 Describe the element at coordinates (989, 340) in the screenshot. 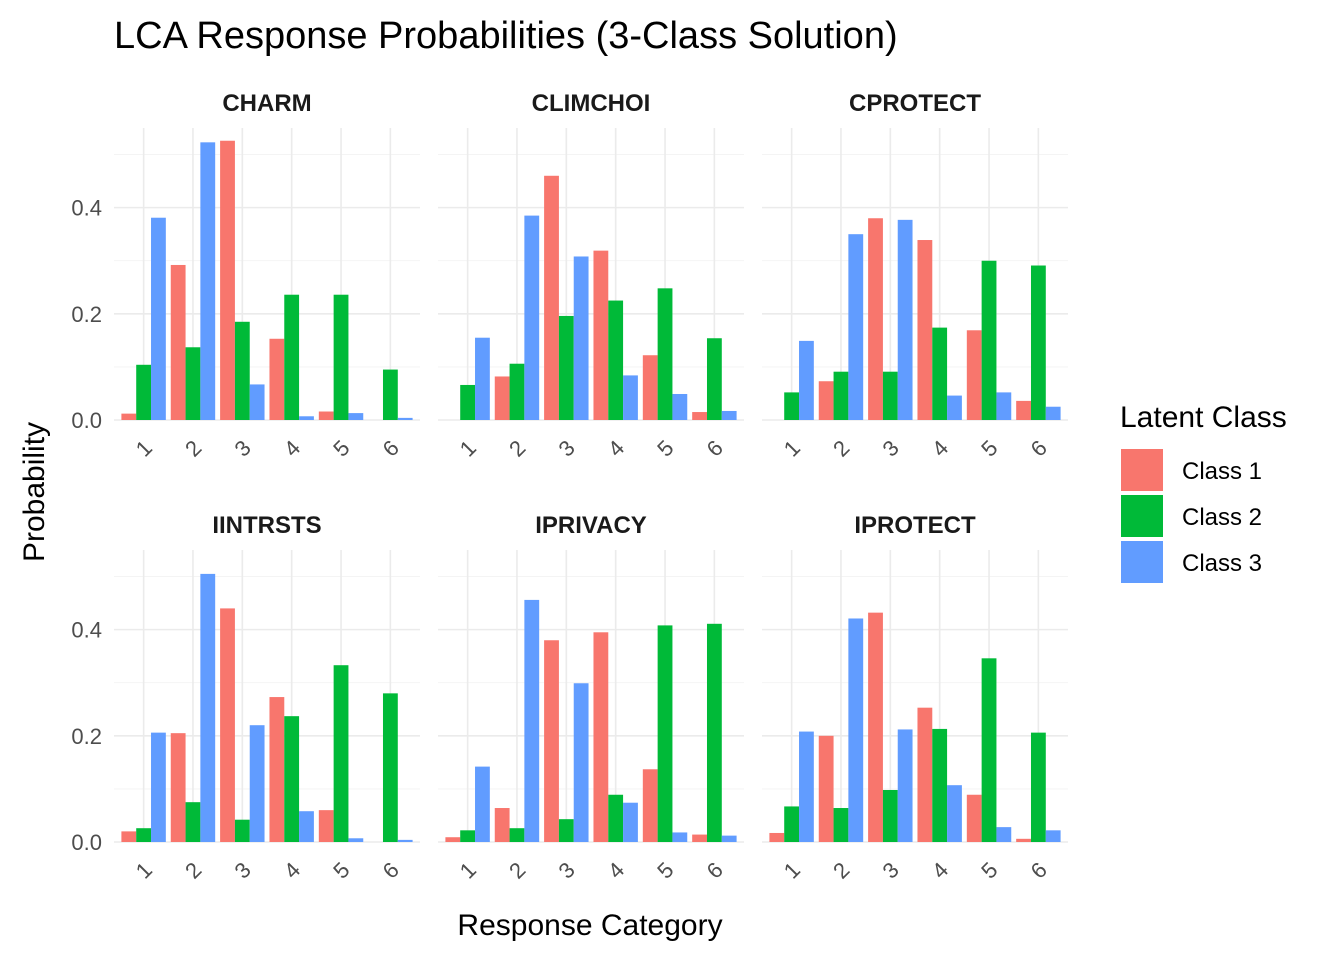

I see `bar-cprotect-class2-cat5` at that location.